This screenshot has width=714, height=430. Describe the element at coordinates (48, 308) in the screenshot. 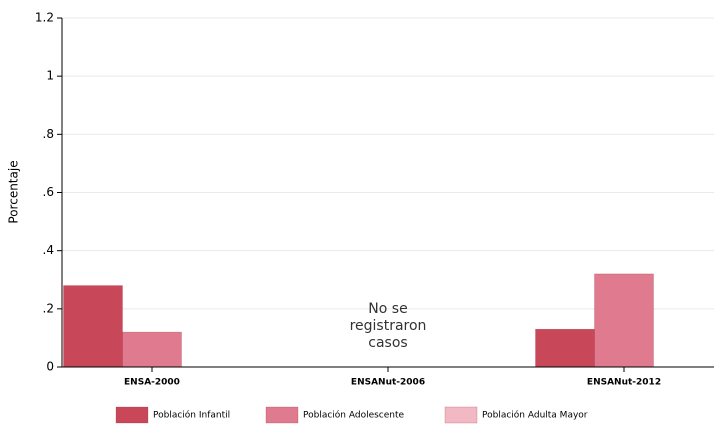

I see `y-tick-label: .2` at that location.